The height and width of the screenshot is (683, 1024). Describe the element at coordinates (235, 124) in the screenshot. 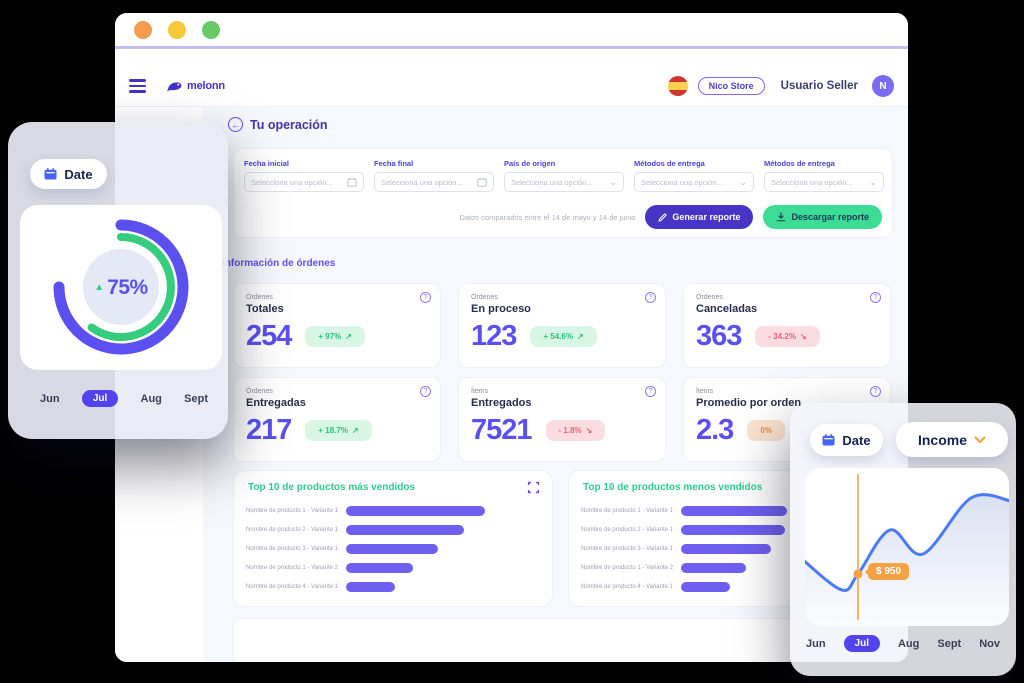

I see `back-button: ←` at that location.